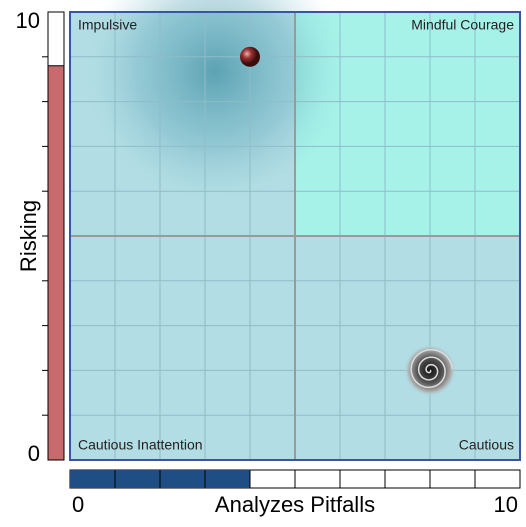 Image resolution: width=526 pixels, height=527 pixels. I want to click on marker, so click(250, 56).